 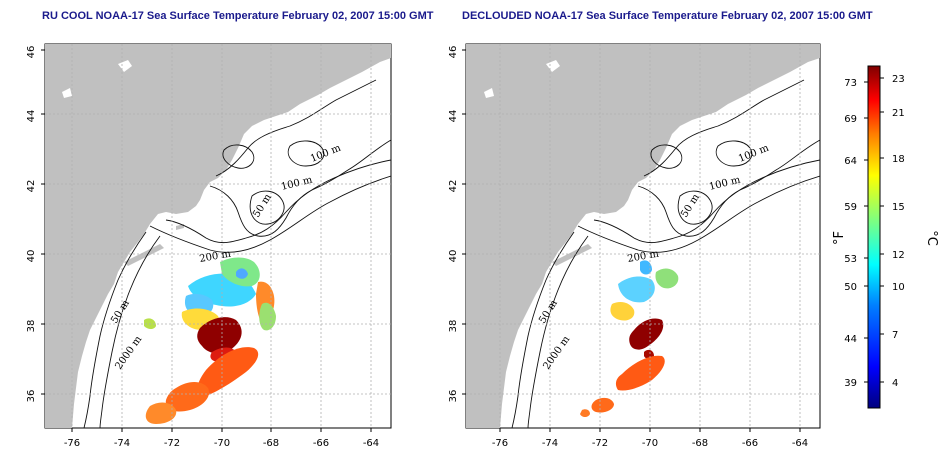 What do you see at coordinates (850, 383) in the screenshot?
I see `fahrenheit-tick-label: 39` at bounding box center [850, 383].